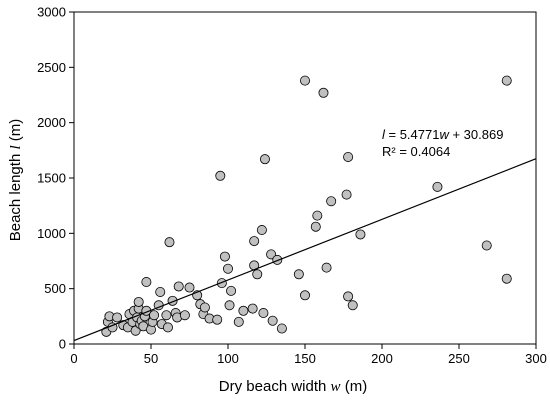 The width and height of the screenshot is (550, 404). I want to click on x-tick-label: 50, so click(151, 358).